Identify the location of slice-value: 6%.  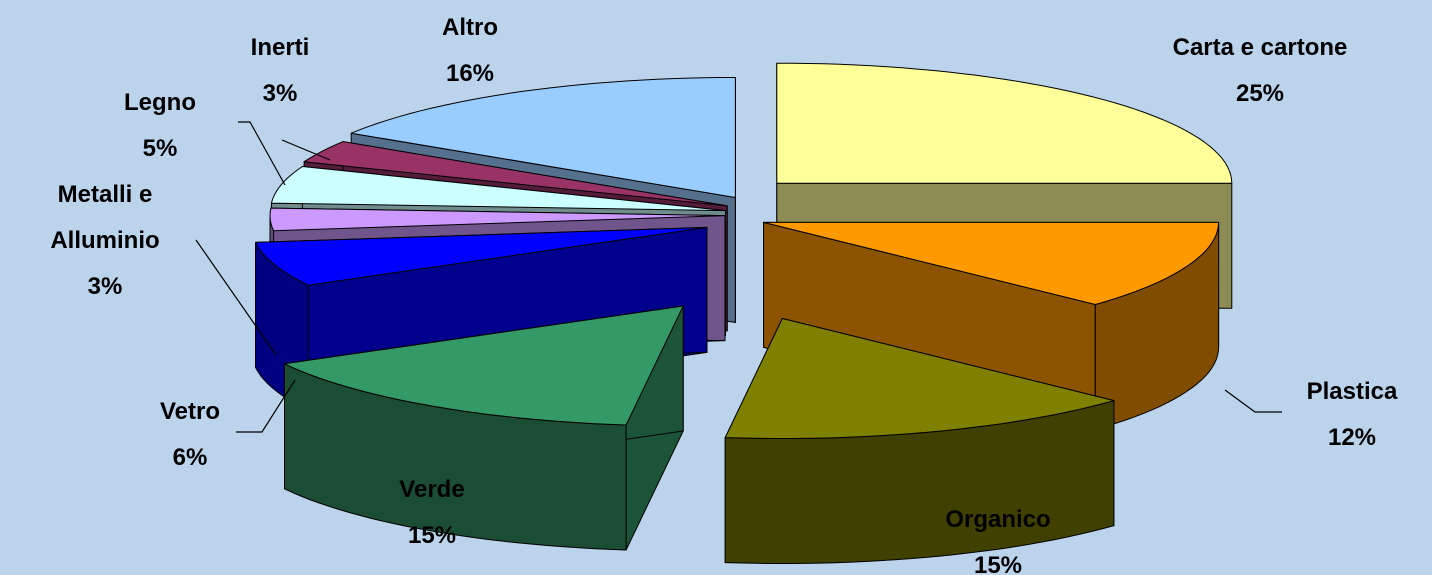
(190, 457).